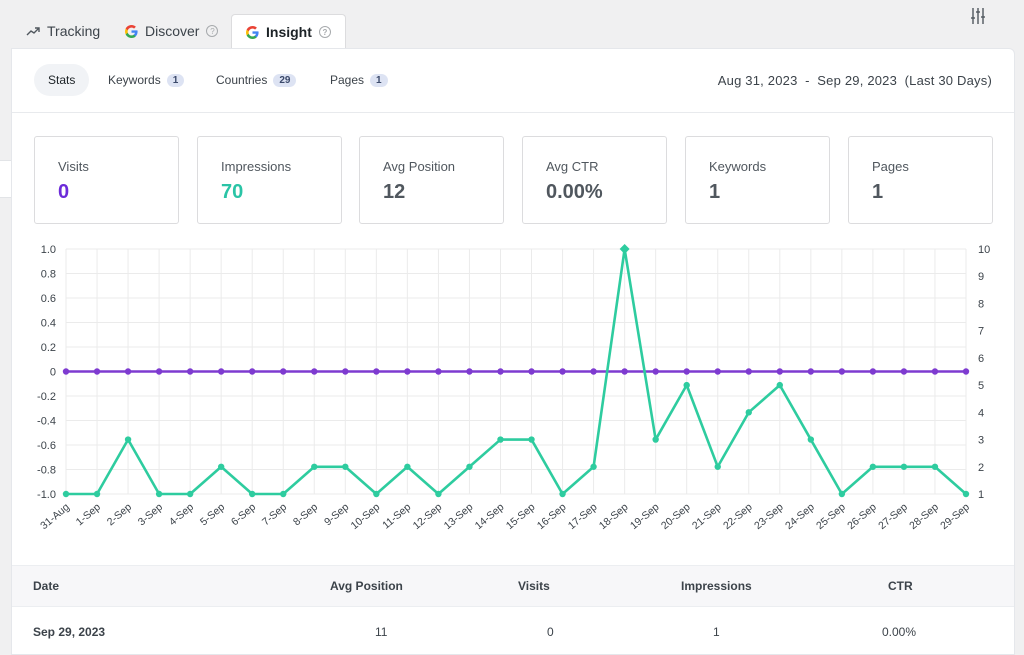  I want to click on x-tick-label: 17-Sep, so click(583, 516).